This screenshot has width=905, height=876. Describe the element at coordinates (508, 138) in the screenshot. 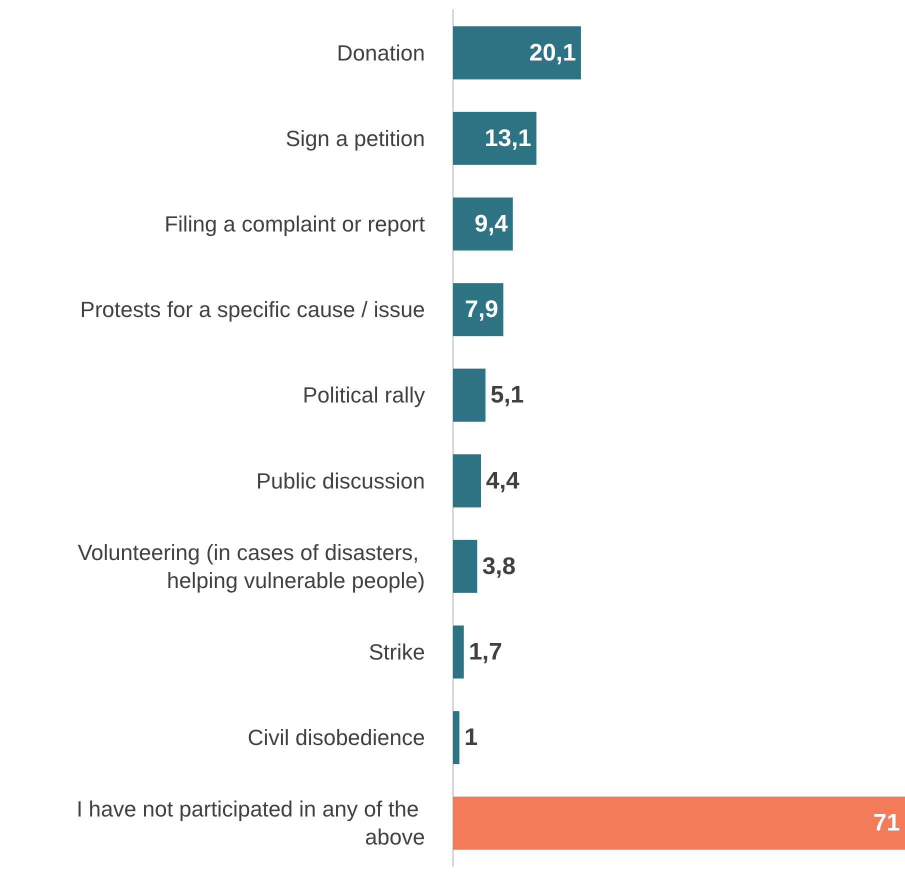

I see `data-label: 13,1` at that location.